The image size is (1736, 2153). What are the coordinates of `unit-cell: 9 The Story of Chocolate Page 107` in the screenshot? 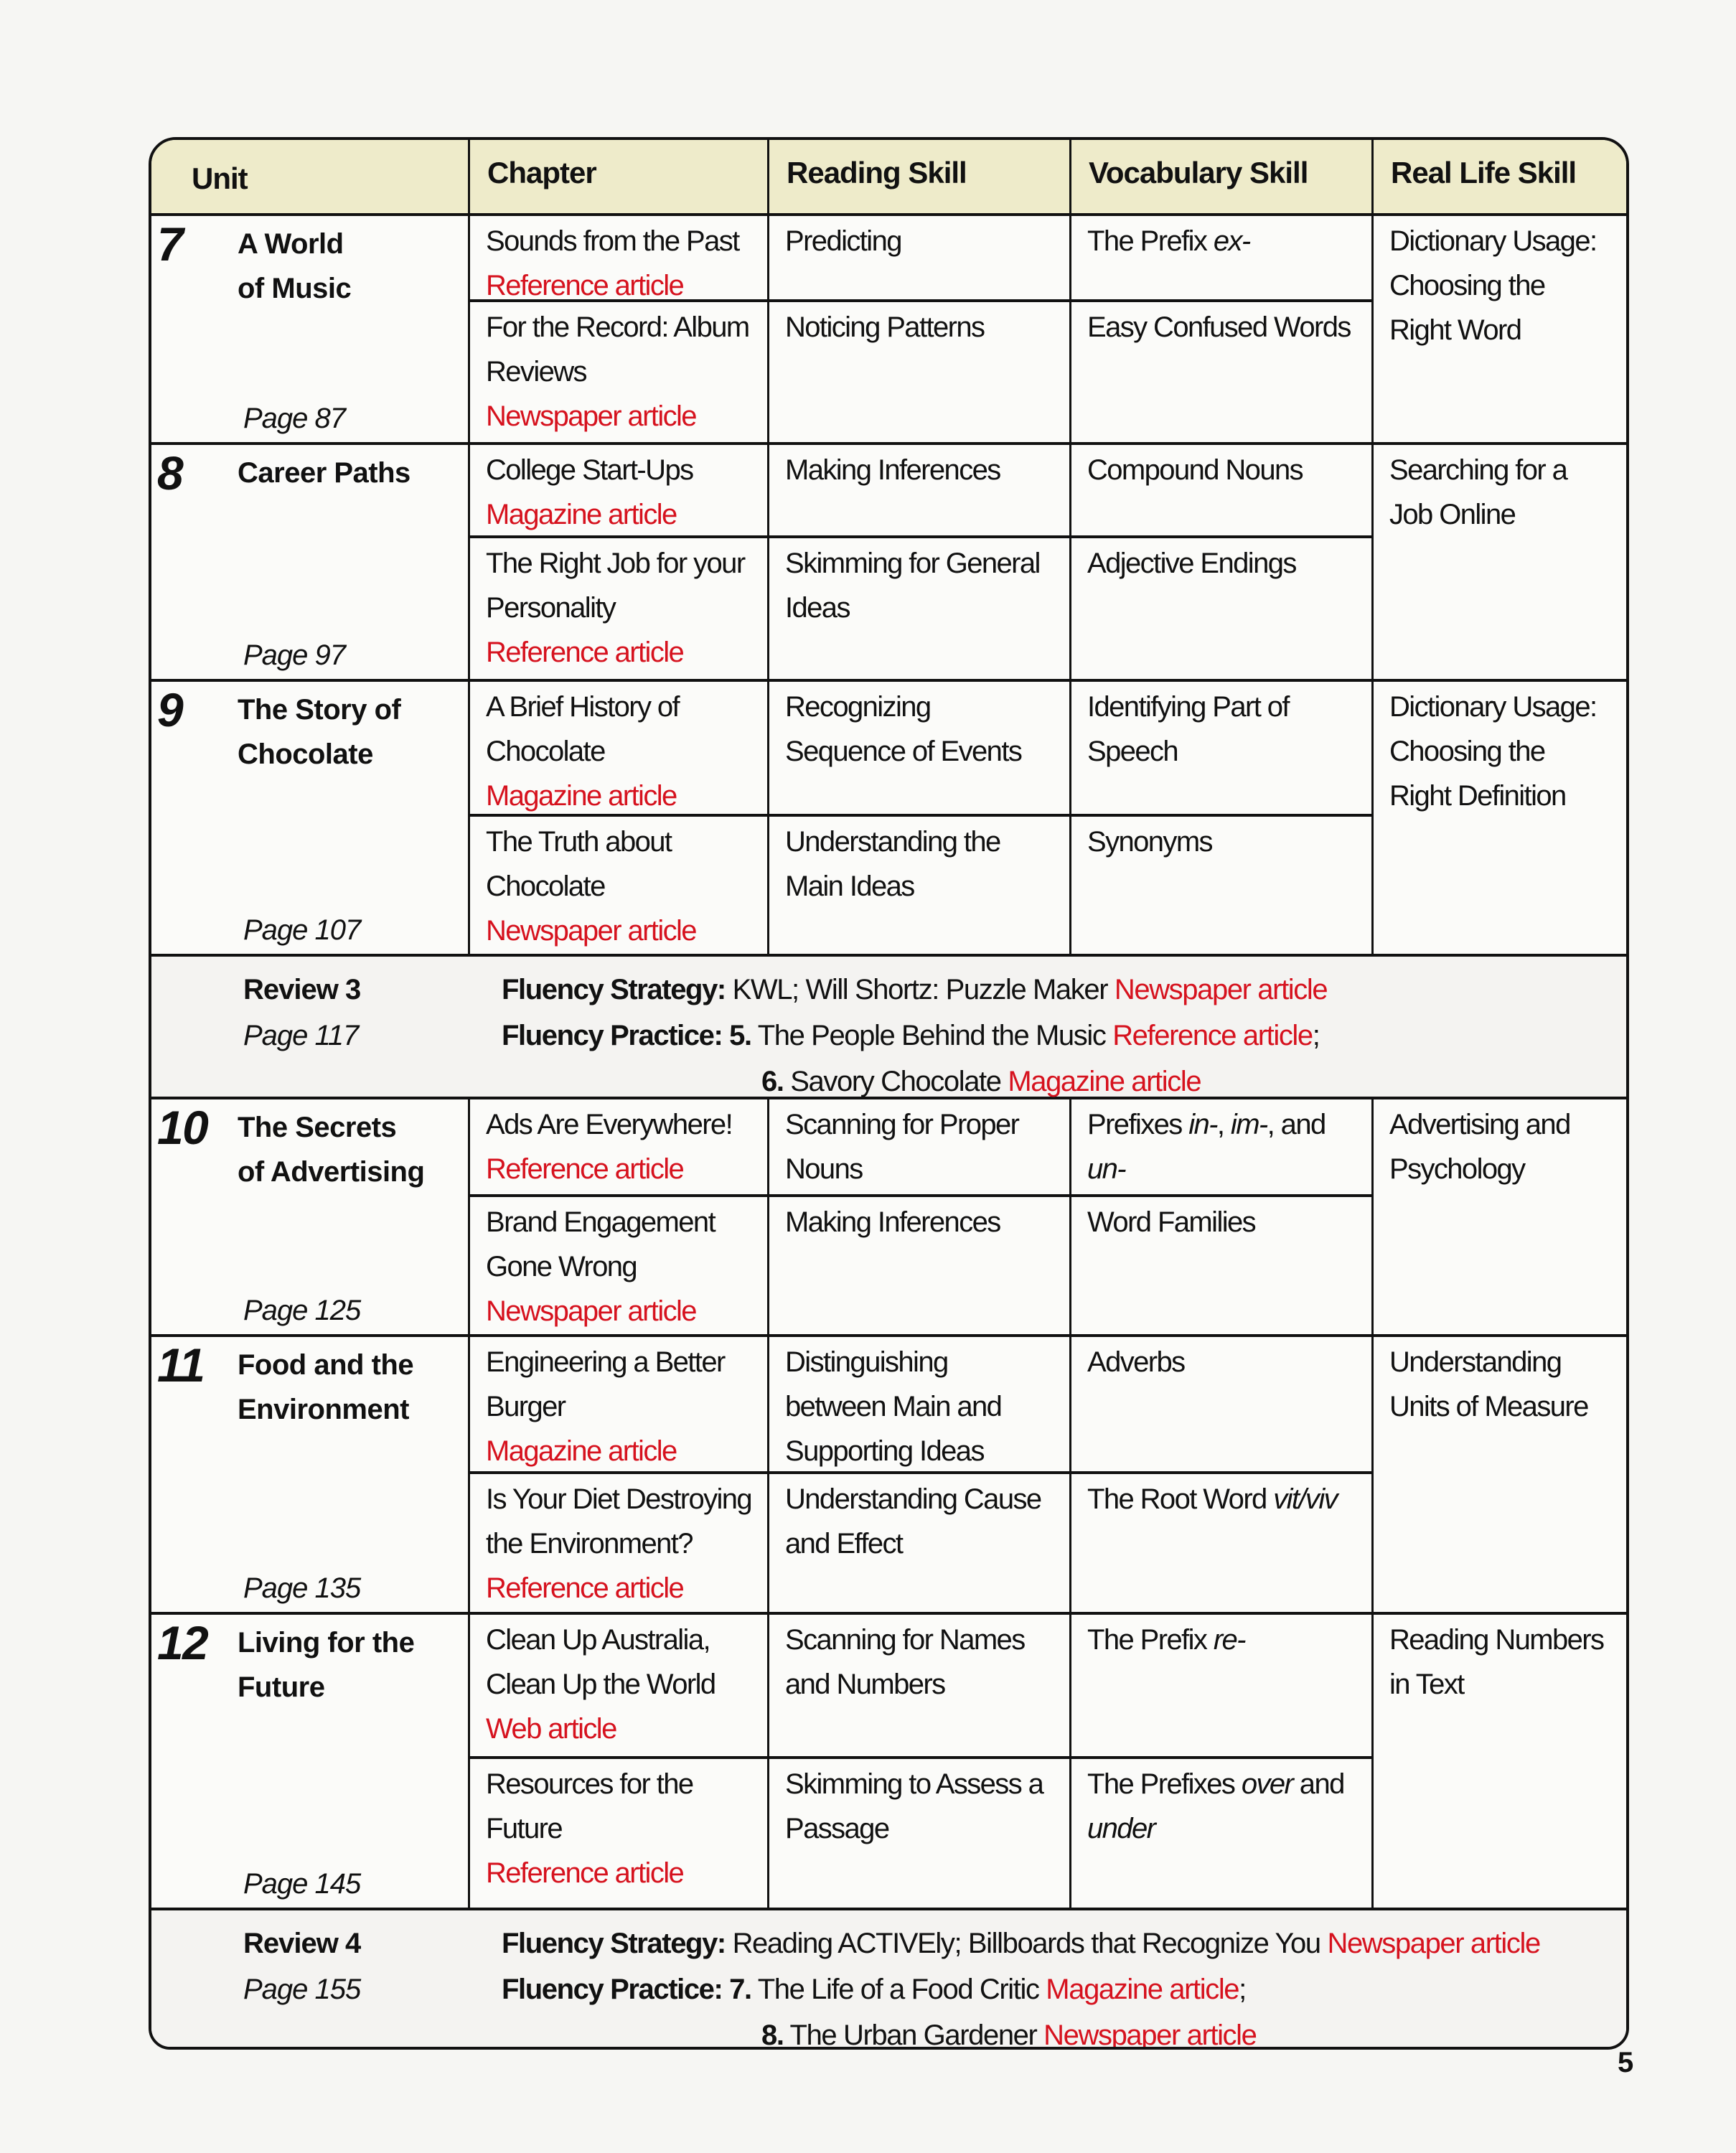 It's located at (310, 818).